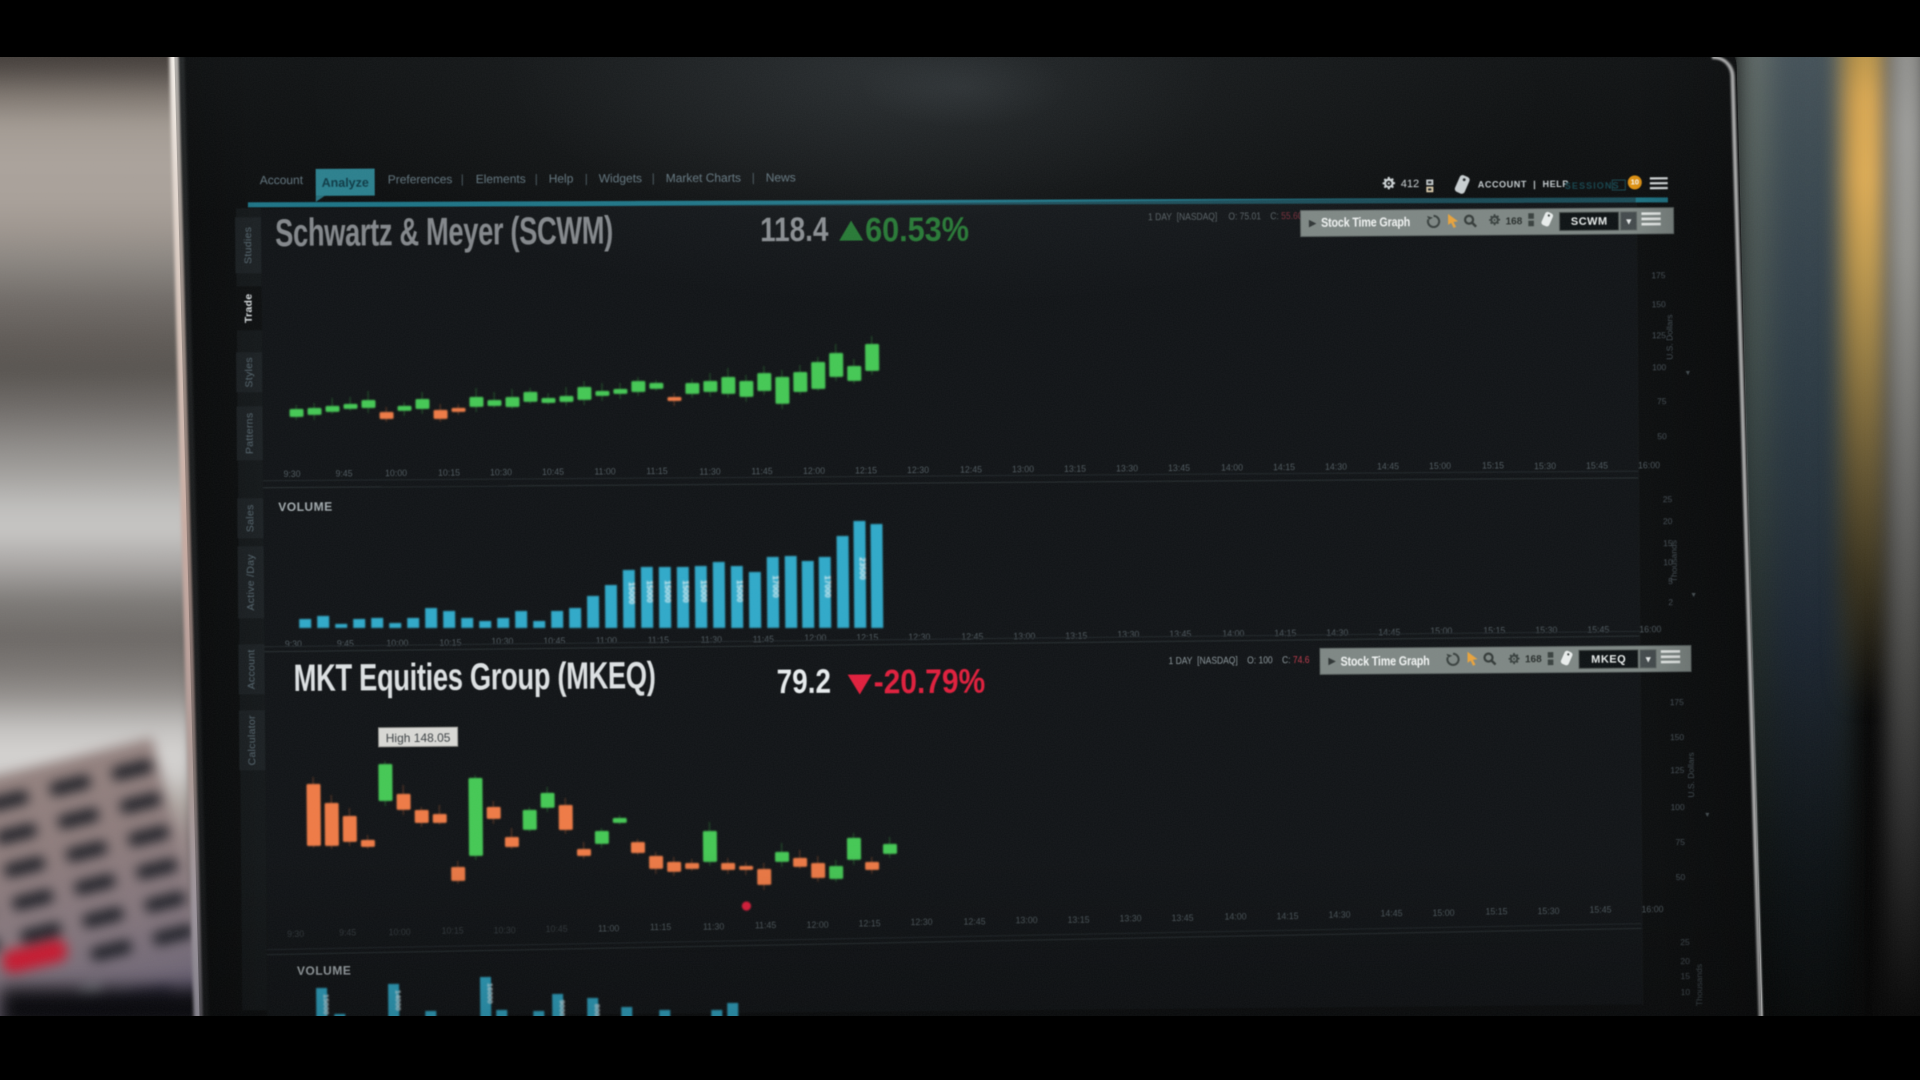 Image resolution: width=1920 pixels, height=1080 pixels. I want to click on svg-text: 23500, so click(862, 568).